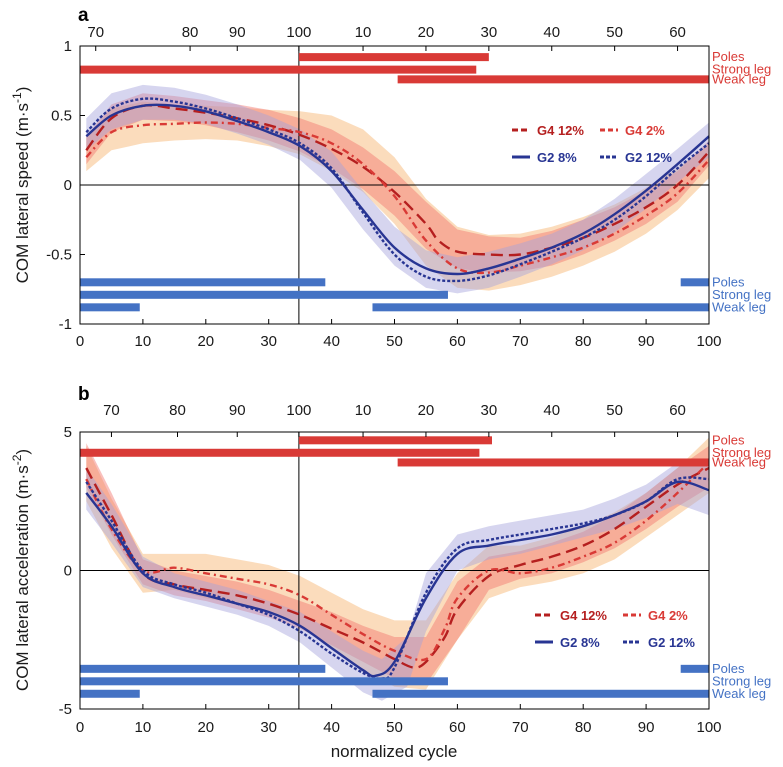  Describe the element at coordinates (457, 727) in the screenshot. I see `panel-b-xtick-label: 60` at that location.